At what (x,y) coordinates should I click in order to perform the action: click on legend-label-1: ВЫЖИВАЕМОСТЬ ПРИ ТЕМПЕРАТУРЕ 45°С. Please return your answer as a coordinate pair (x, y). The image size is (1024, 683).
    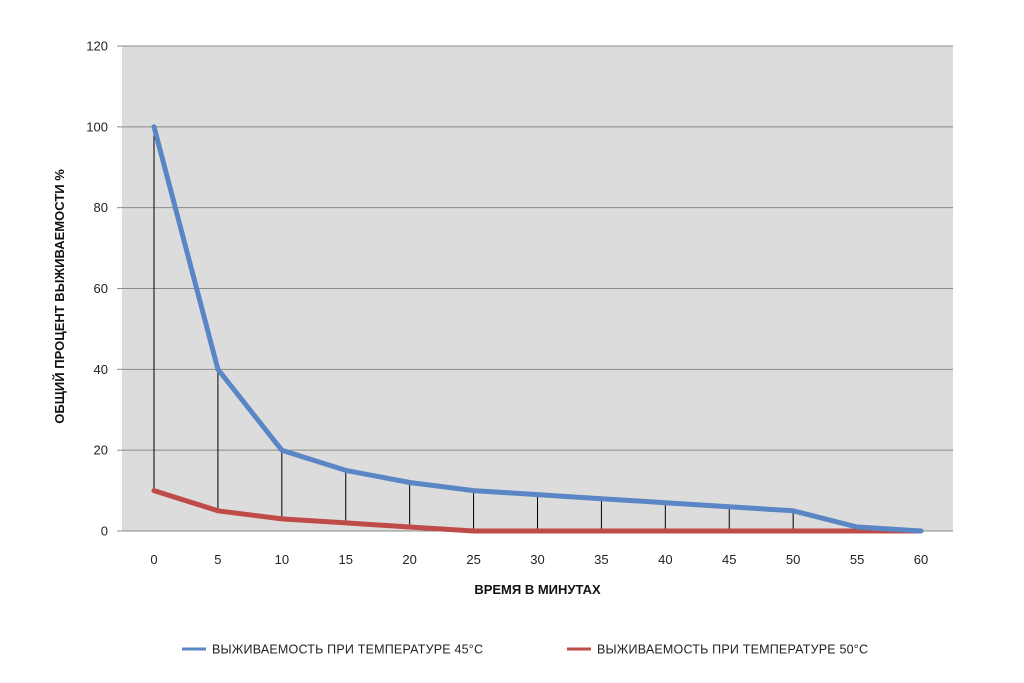
    Looking at the image, I should click on (347, 650).